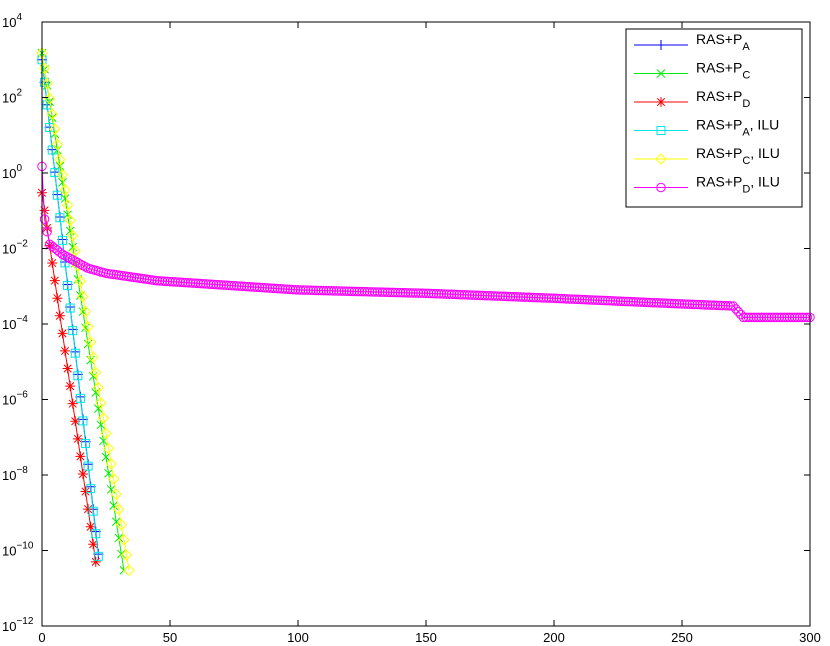 Image resolution: width=830 pixels, height=646 pixels. What do you see at coordinates (15, 323) in the screenshot?
I see `y-tick-label: 10⁻⁴` at bounding box center [15, 323].